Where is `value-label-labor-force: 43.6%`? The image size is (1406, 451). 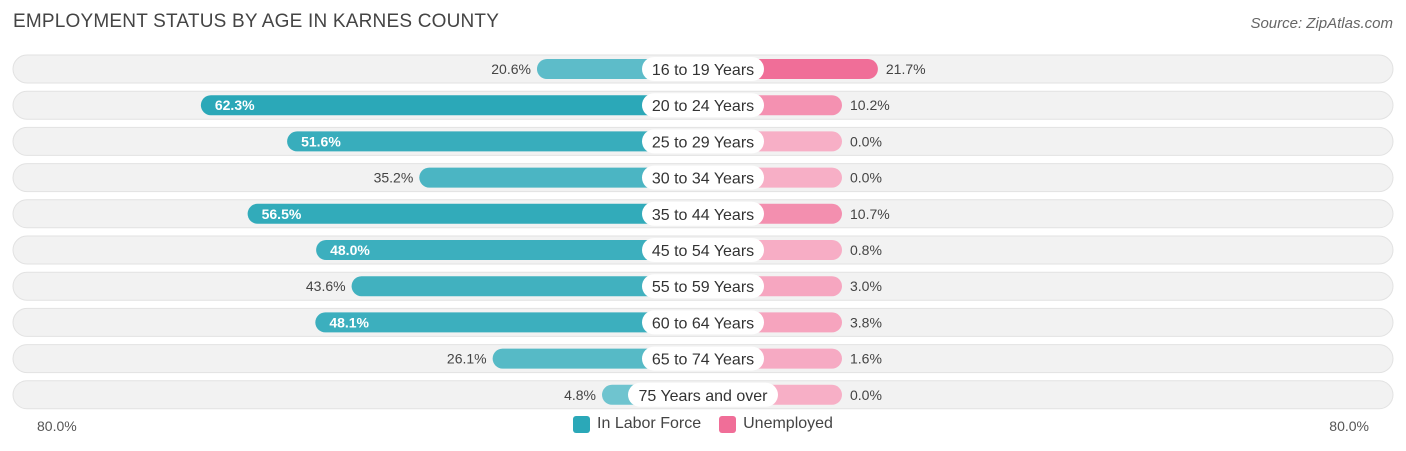 value-label-labor-force: 43.6% is located at coordinates (326, 286).